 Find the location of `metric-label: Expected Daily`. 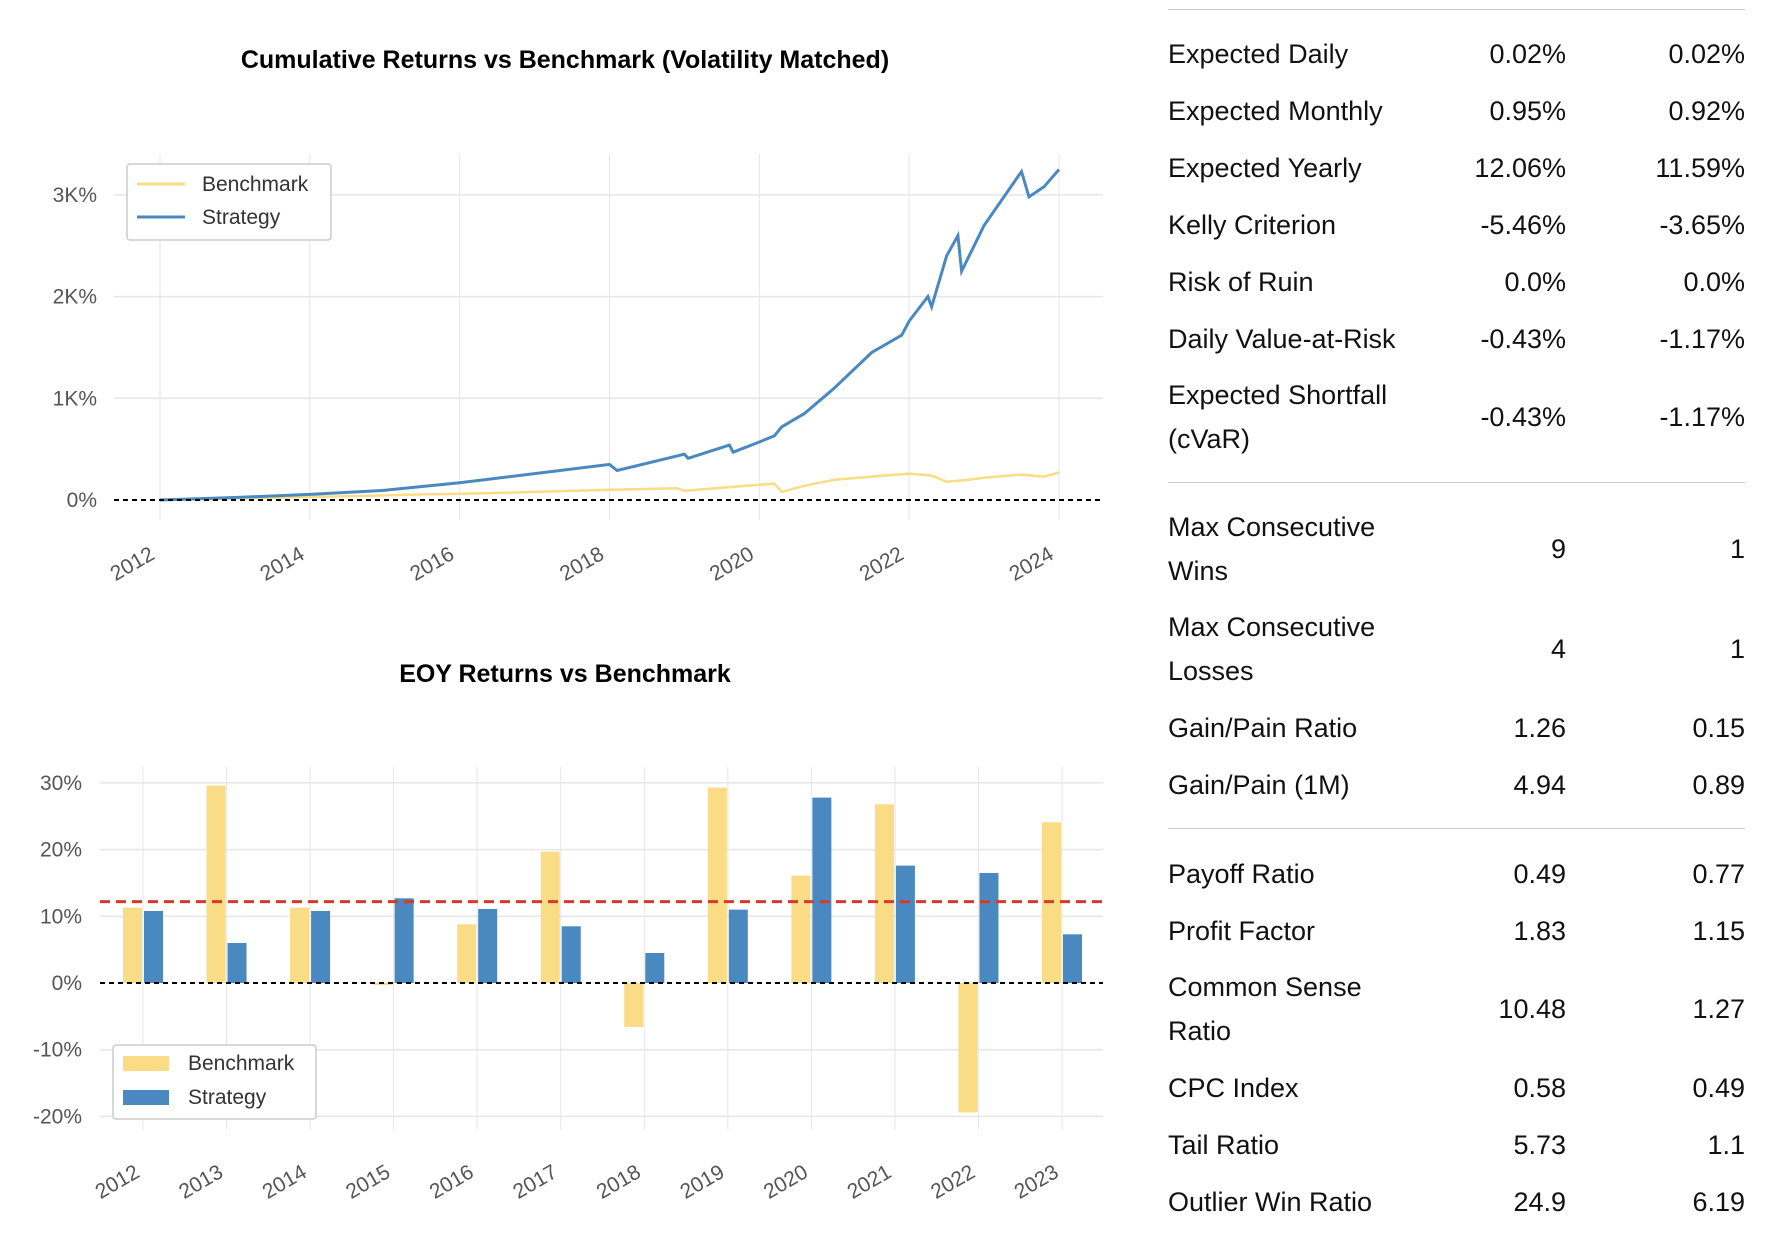

metric-label: Expected Daily is located at coordinates (1258, 53).